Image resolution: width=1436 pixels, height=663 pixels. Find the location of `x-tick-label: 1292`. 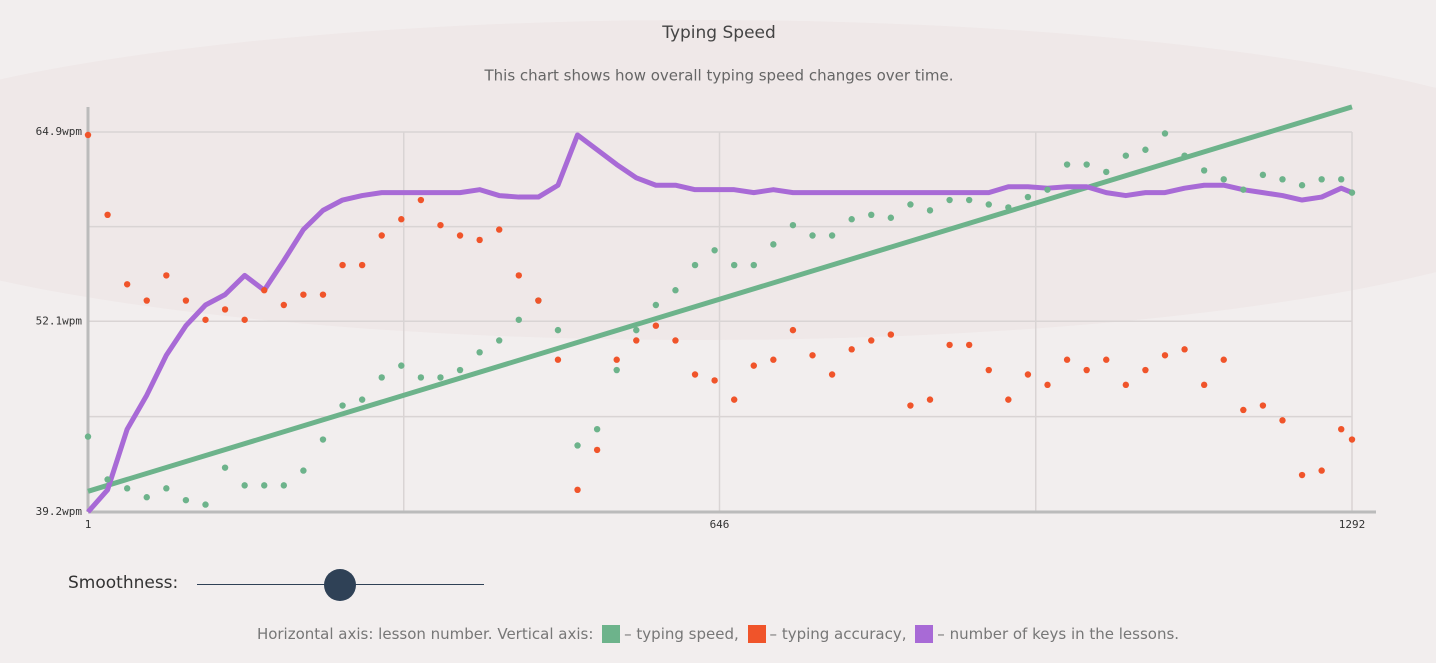

x-tick-label: 1292 is located at coordinates (1352, 524).